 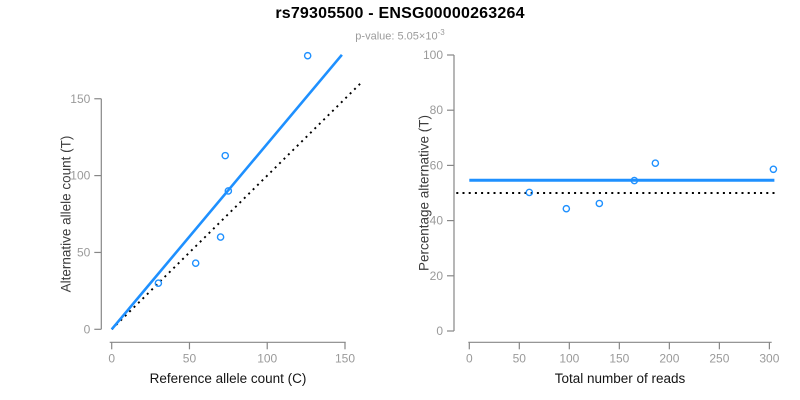 I want to click on x-tick-label: 200, so click(x=669, y=358).